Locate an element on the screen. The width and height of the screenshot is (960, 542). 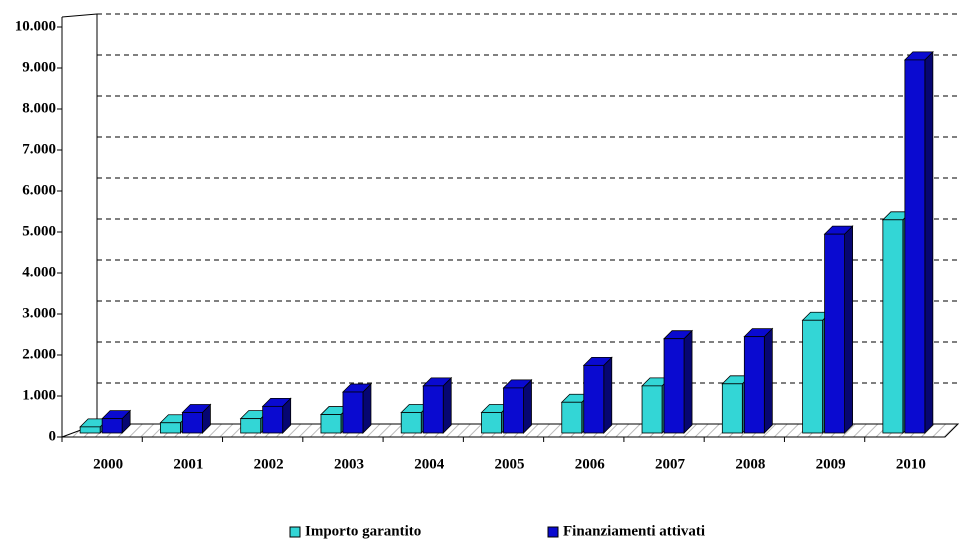
y-tick-label: 10.000 is located at coordinates (35, 26).